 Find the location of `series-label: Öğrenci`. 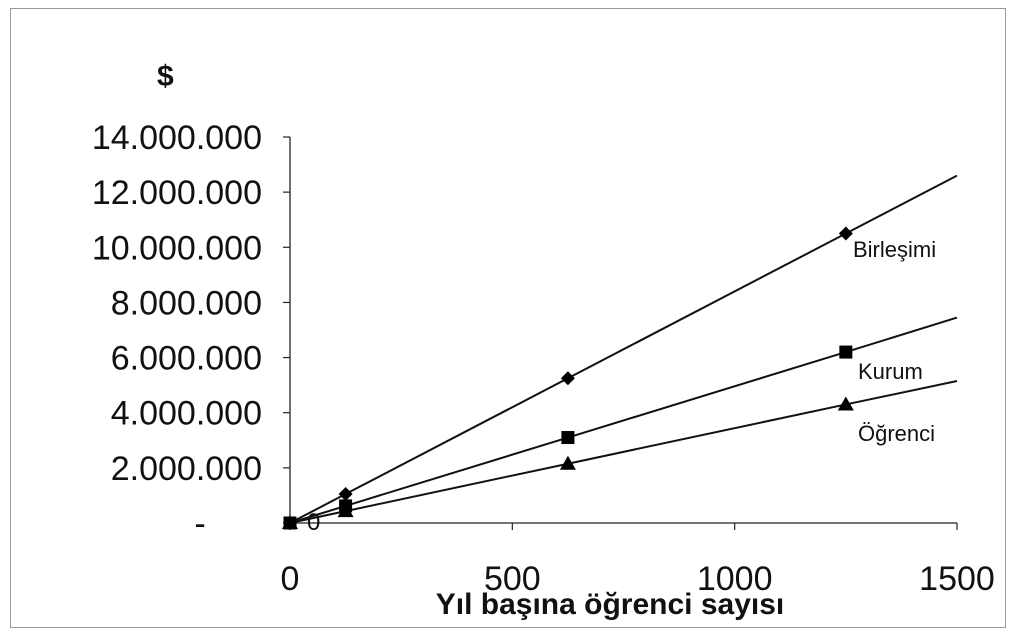

series-label: Öğrenci is located at coordinates (896, 433).